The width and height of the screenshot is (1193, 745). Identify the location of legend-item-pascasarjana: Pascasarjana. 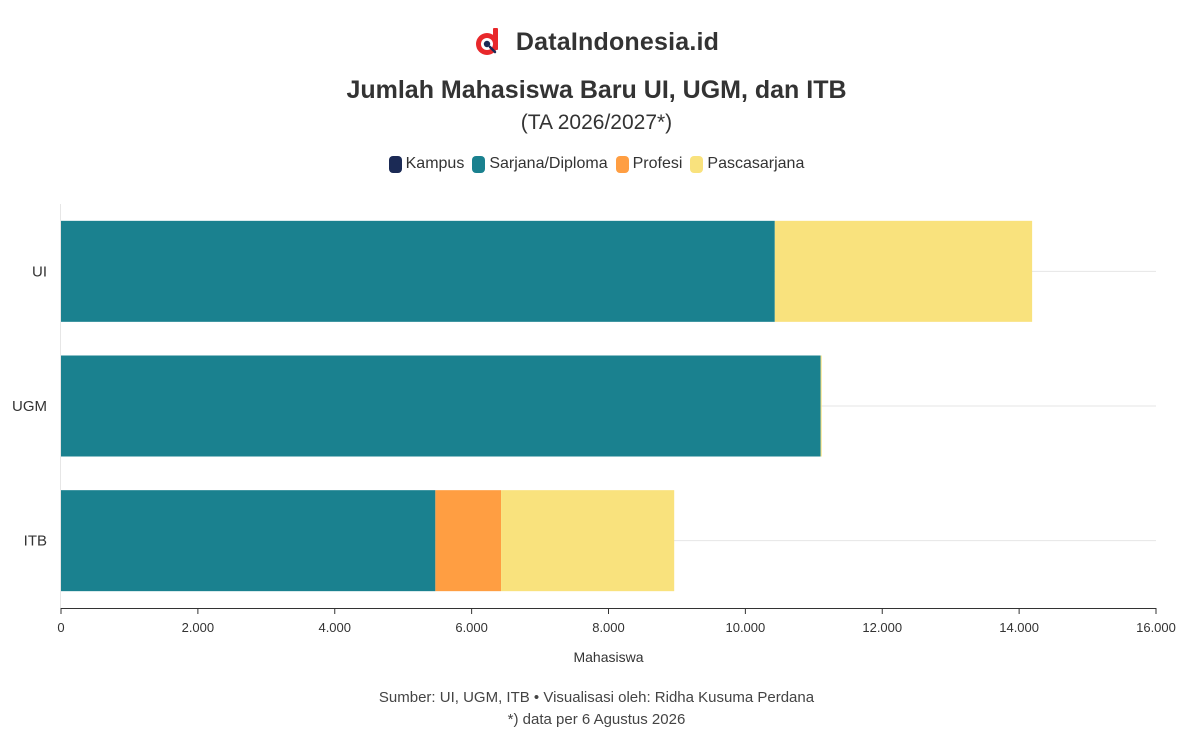
(747, 164).